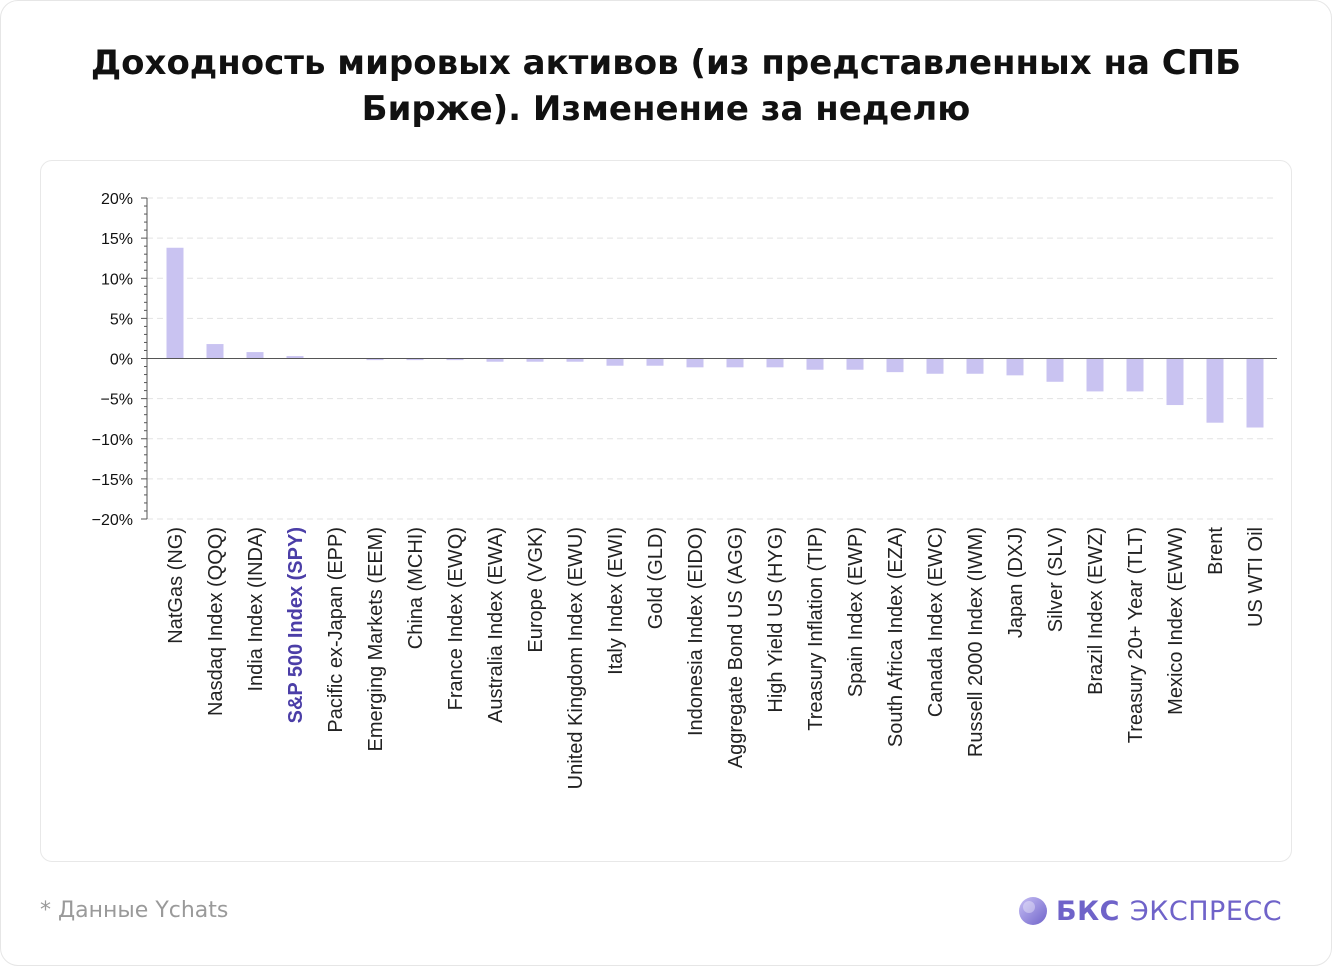 Image resolution: width=1332 pixels, height=966 pixels. I want to click on x-category-label: Emerging Markets (EEM), so click(376, 639).